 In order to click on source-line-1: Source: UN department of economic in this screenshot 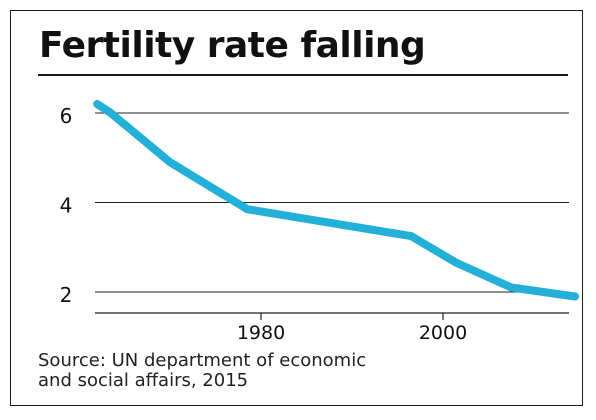, I will do `click(202, 360)`.